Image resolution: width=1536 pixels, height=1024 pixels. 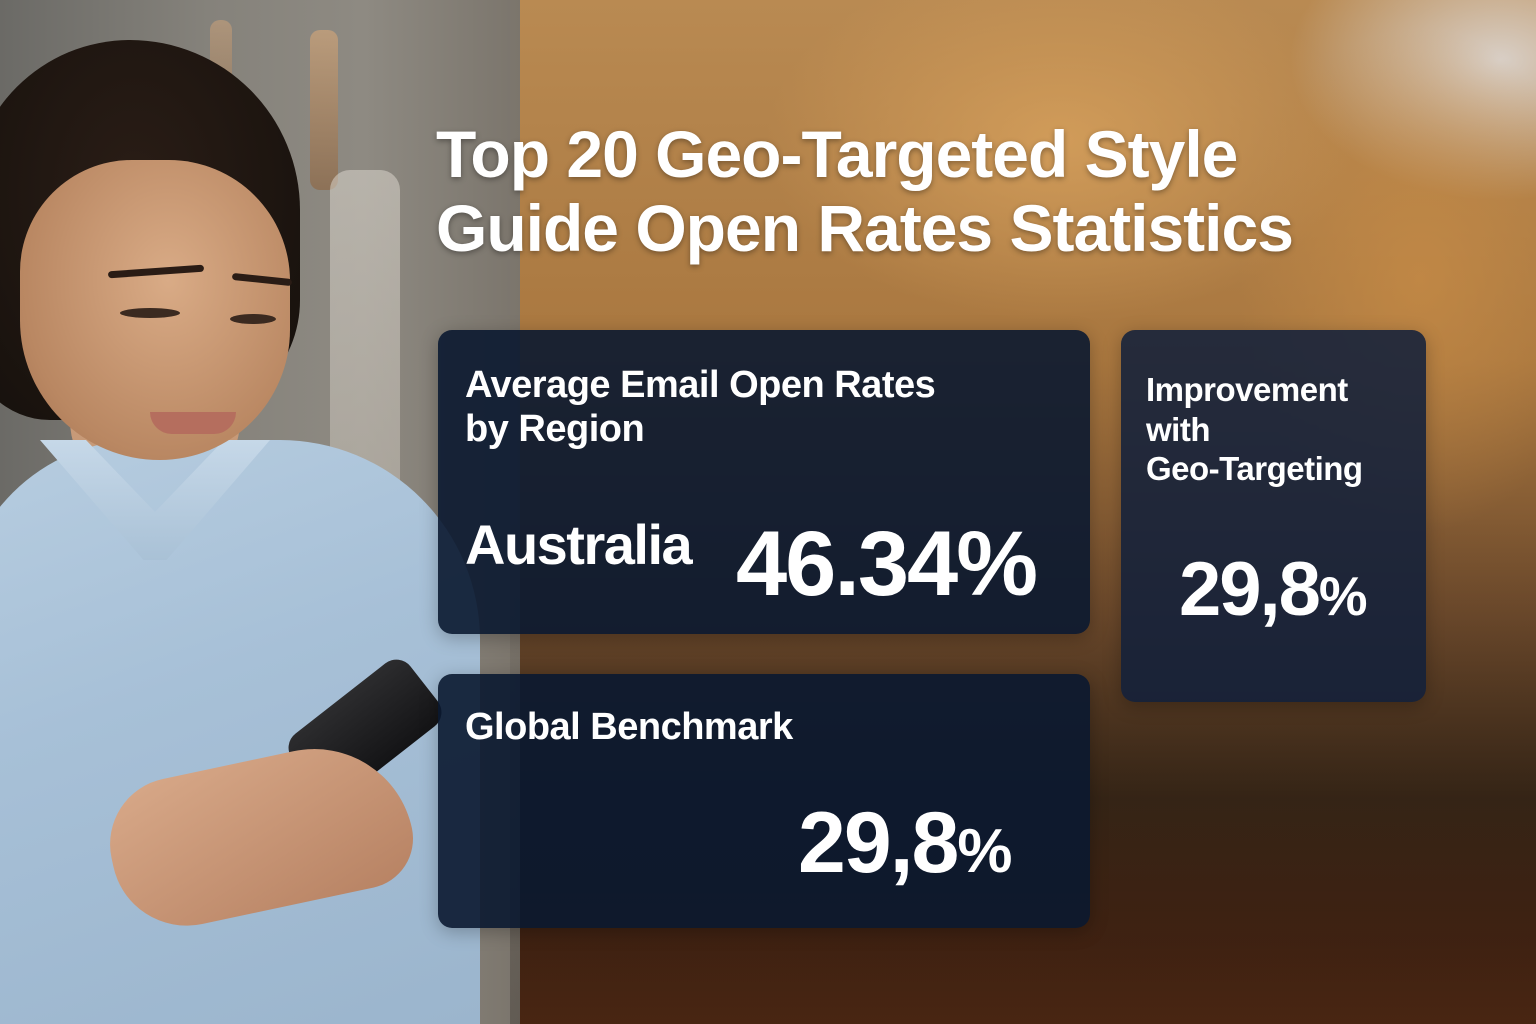 What do you see at coordinates (700, 385) in the screenshot?
I see `card-title-line: Average Email Open Rates` at bounding box center [700, 385].